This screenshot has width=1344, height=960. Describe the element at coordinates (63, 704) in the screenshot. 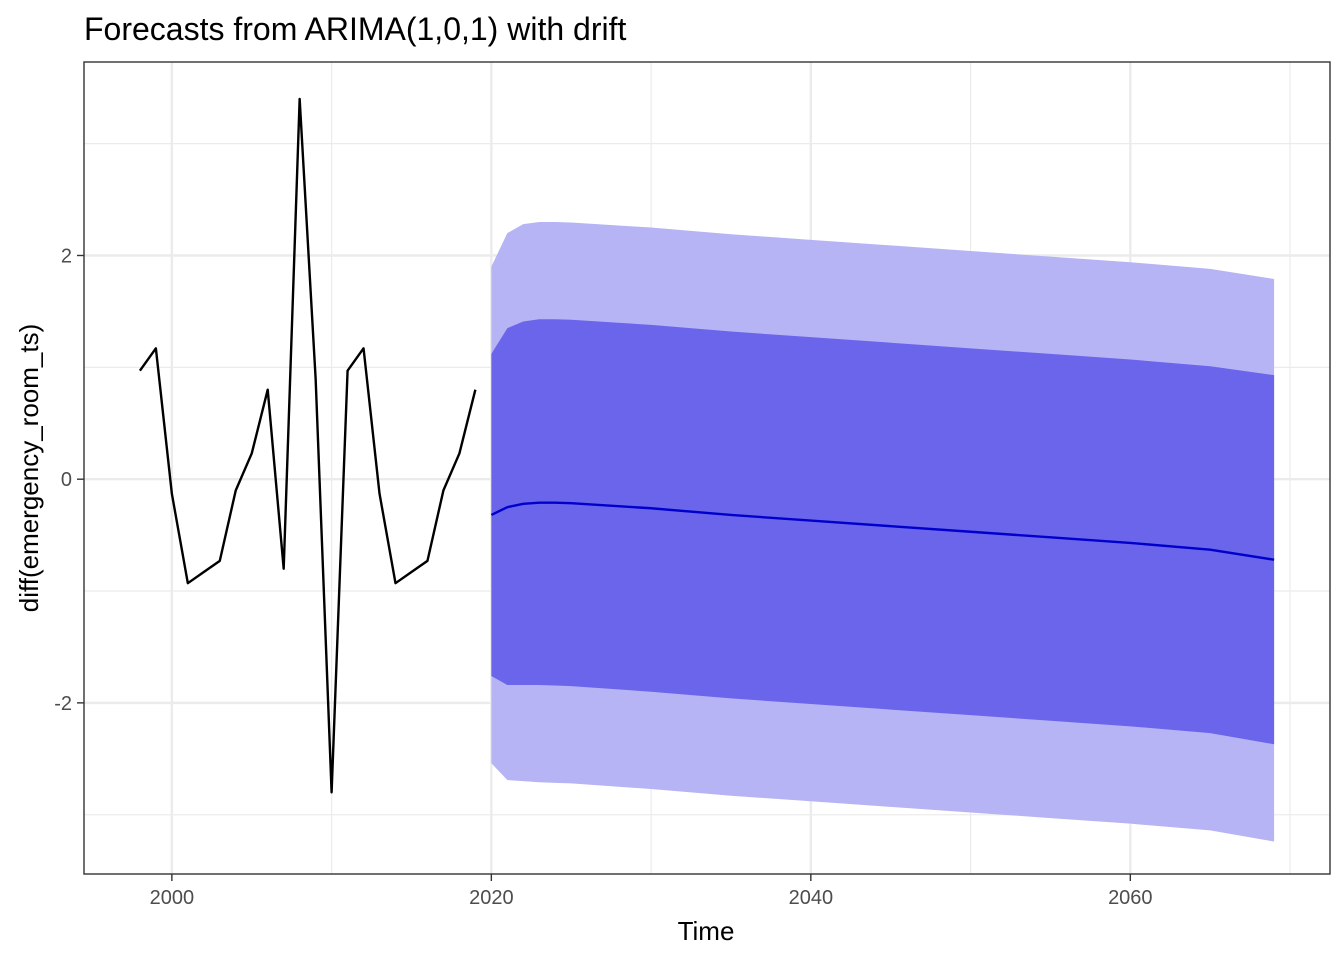

I see `y-tick-label: -2` at that location.